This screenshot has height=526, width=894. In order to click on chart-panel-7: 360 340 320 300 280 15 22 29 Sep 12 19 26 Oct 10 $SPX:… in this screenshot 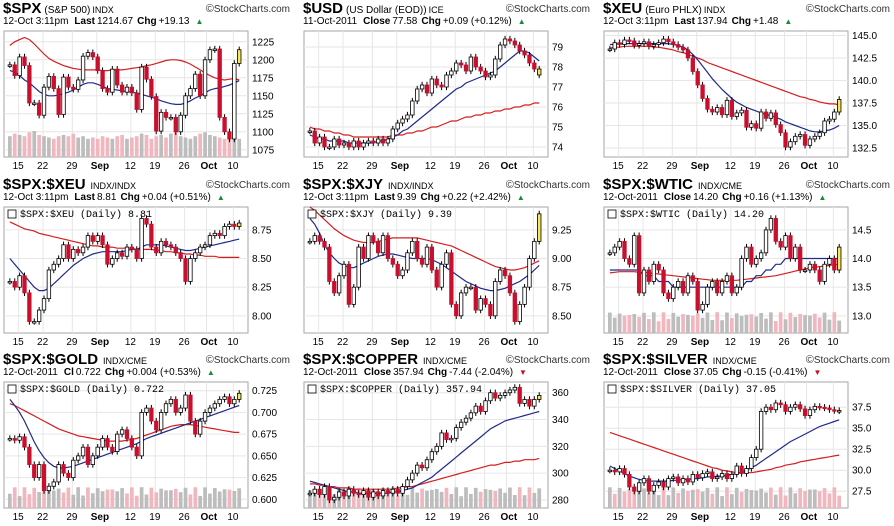, I will do `click(448, 438)`.